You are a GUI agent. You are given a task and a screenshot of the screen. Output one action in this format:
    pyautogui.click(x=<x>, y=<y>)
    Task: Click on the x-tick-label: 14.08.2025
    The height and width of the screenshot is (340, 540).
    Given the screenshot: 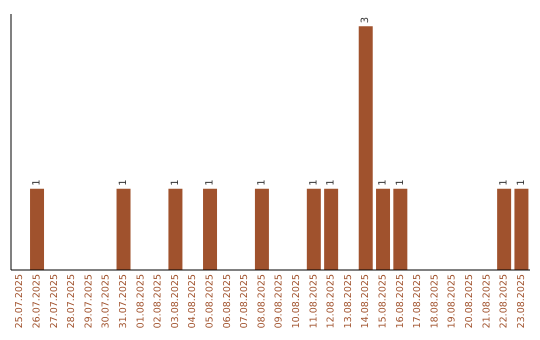 What is the action you would take?
    pyautogui.click(x=366, y=301)
    